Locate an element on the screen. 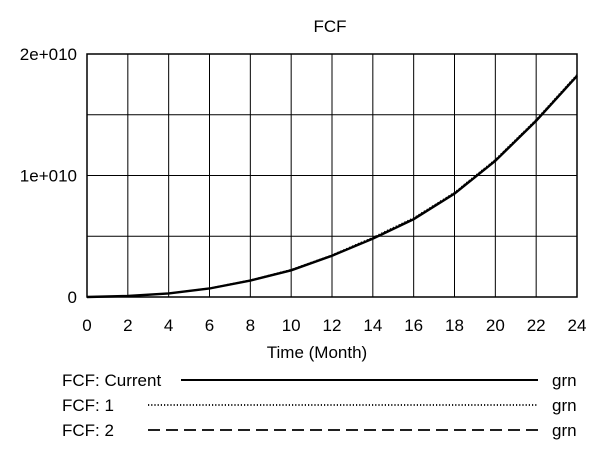 This screenshot has height=461, width=592. y-tick-labels: 0 1e+010 2e+010 is located at coordinates (48, 176).